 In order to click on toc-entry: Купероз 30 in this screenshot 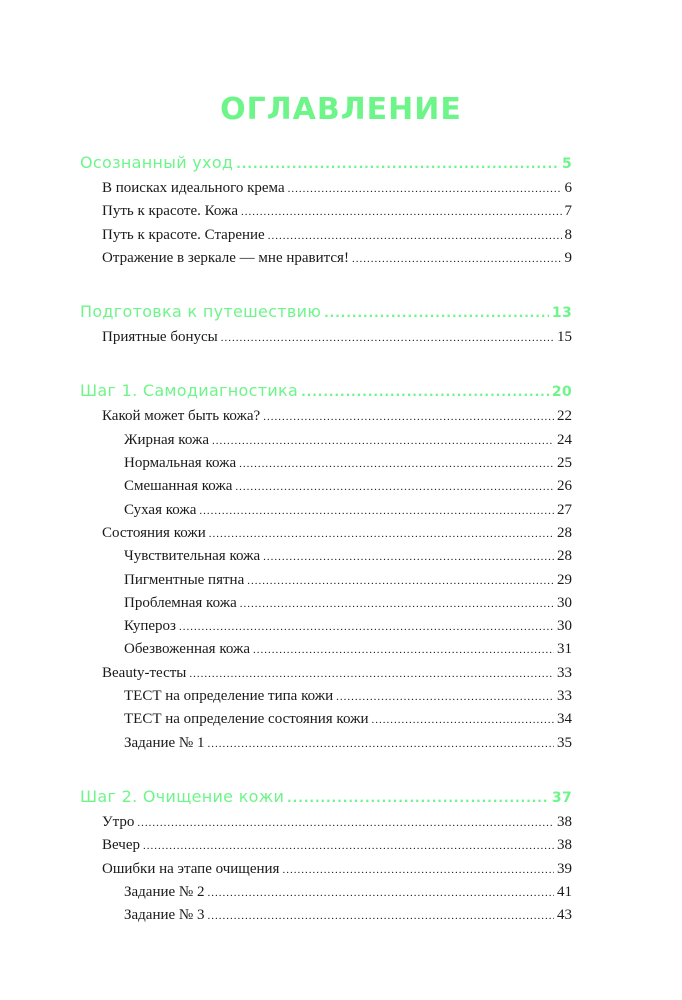, I will do `click(326, 629)`.